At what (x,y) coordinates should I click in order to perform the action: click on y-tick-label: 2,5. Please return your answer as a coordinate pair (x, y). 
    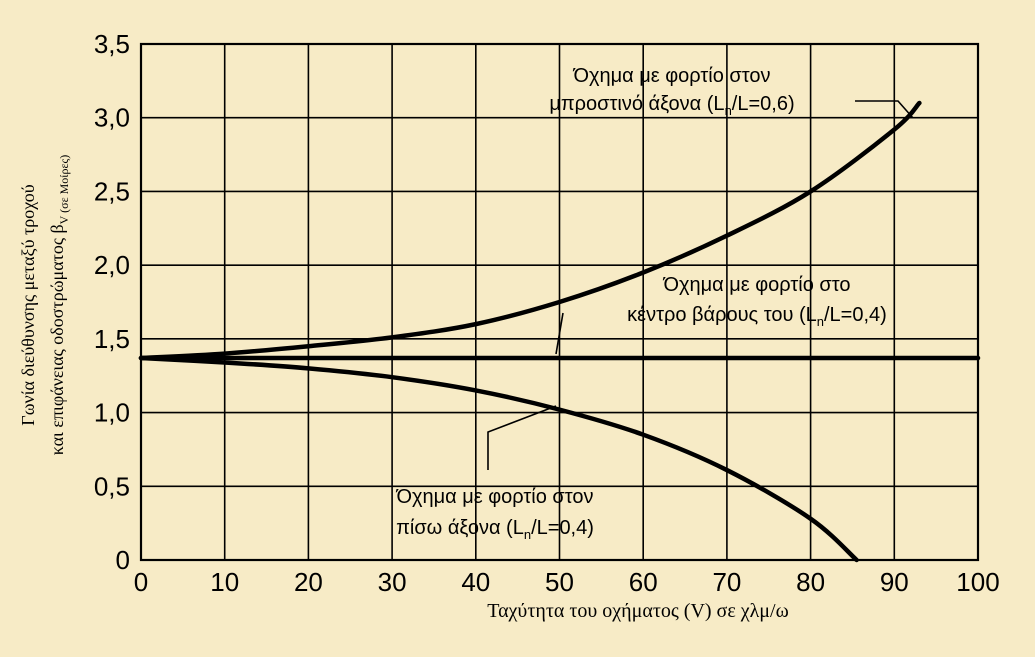
    Looking at the image, I should click on (112, 191).